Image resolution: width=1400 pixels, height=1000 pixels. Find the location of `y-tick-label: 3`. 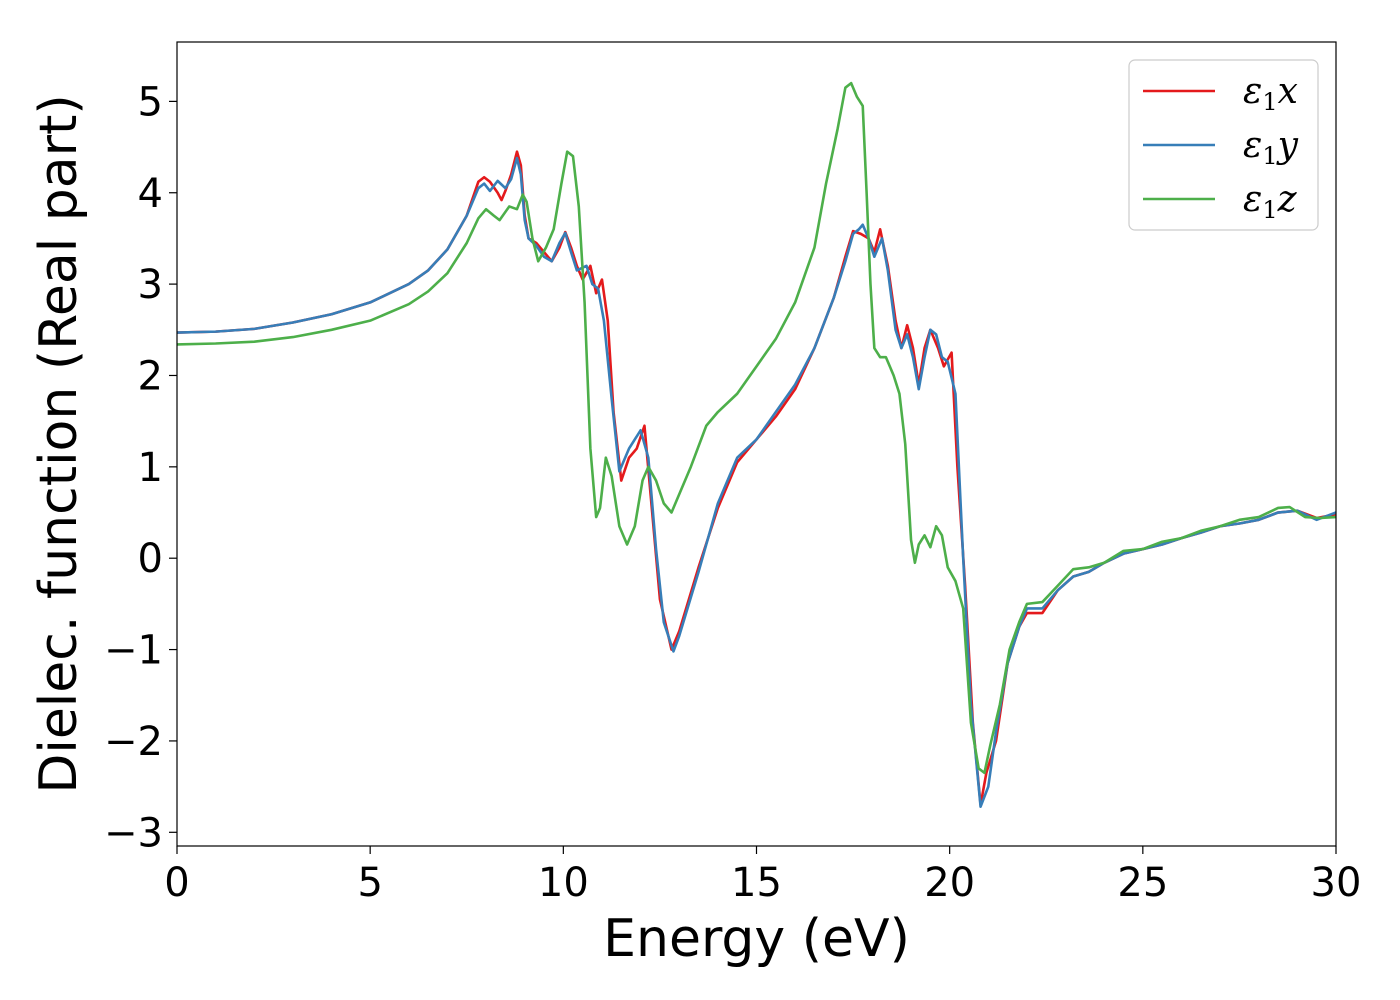

y-tick-label: 3 is located at coordinates (150, 285).